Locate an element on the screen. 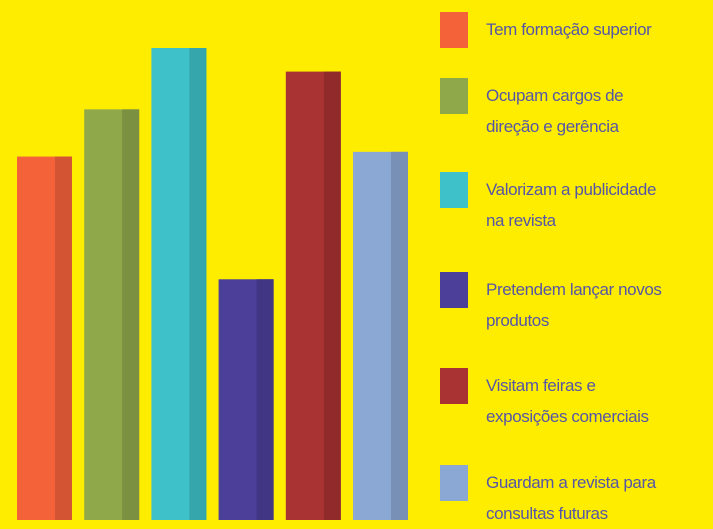  legend-label: Pretendem lançar novos produtos is located at coordinates (574, 305).